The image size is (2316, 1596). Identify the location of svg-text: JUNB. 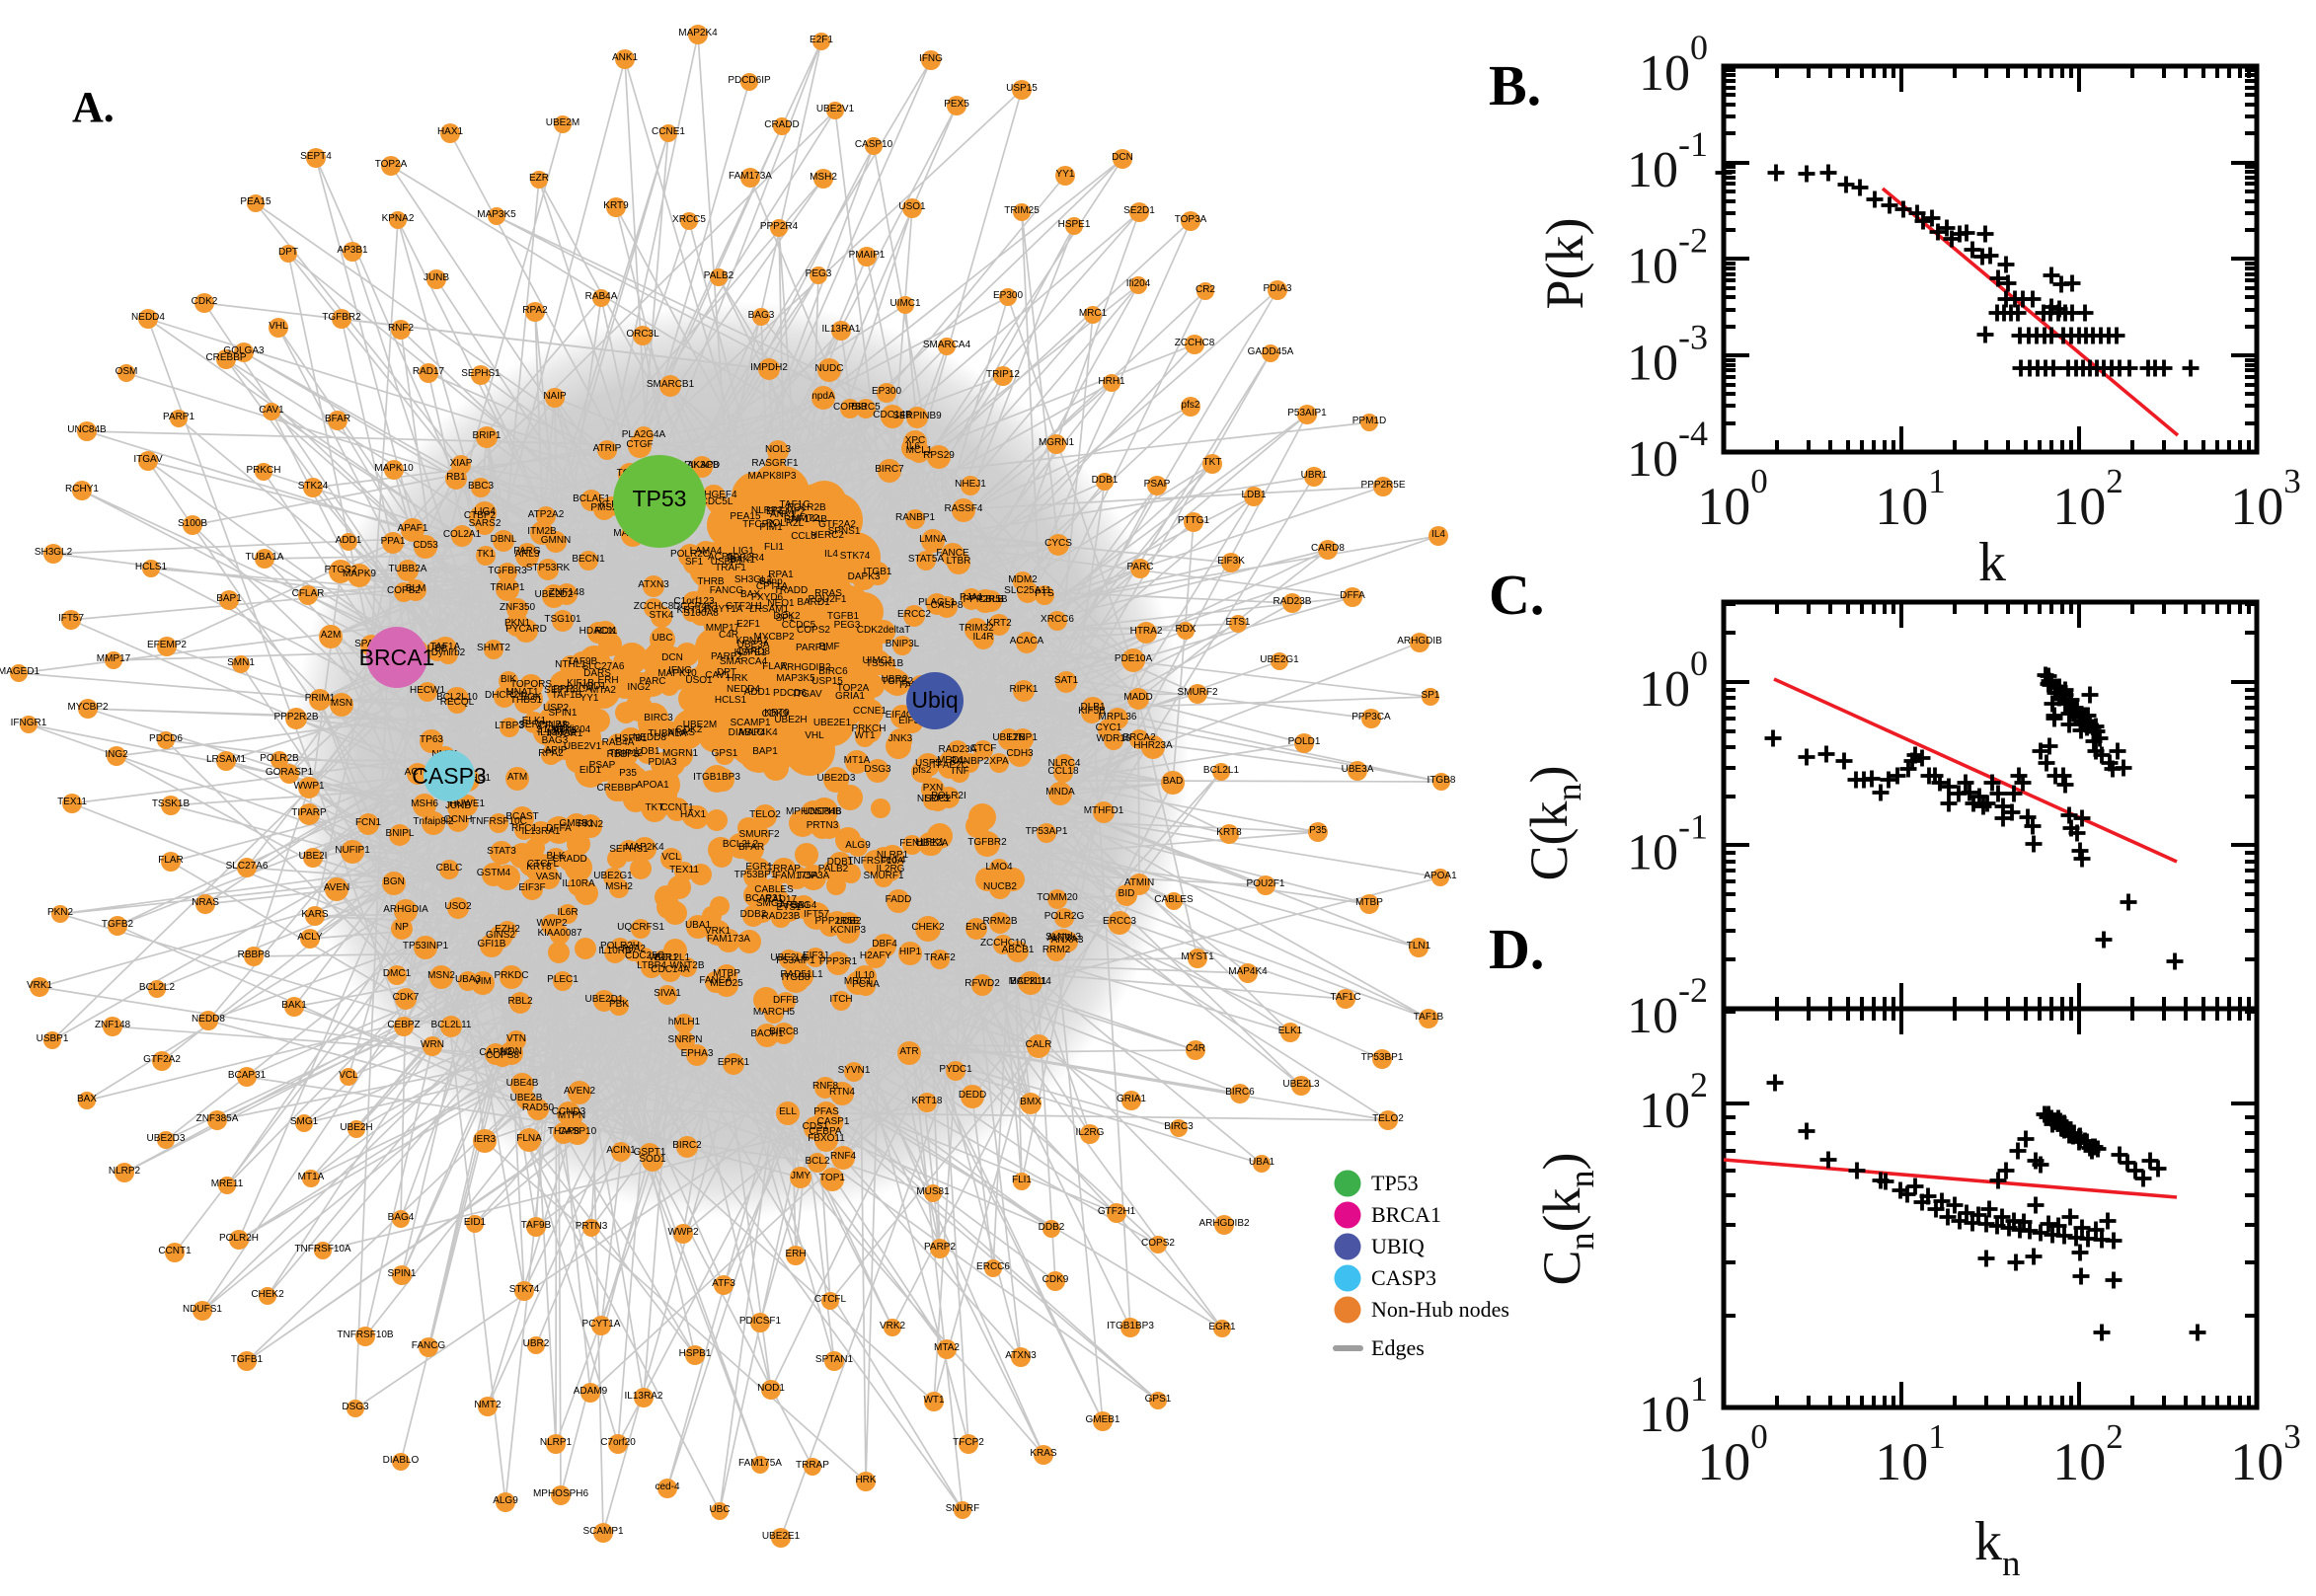
(458, 805).